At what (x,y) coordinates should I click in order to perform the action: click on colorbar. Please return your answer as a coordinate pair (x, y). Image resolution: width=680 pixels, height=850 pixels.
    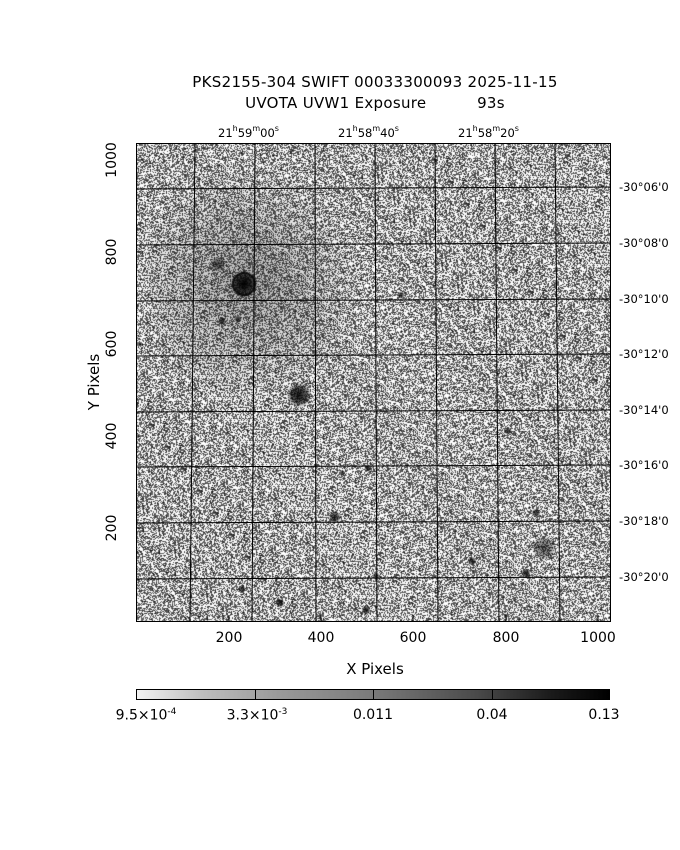
    Looking at the image, I should click on (373, 694).